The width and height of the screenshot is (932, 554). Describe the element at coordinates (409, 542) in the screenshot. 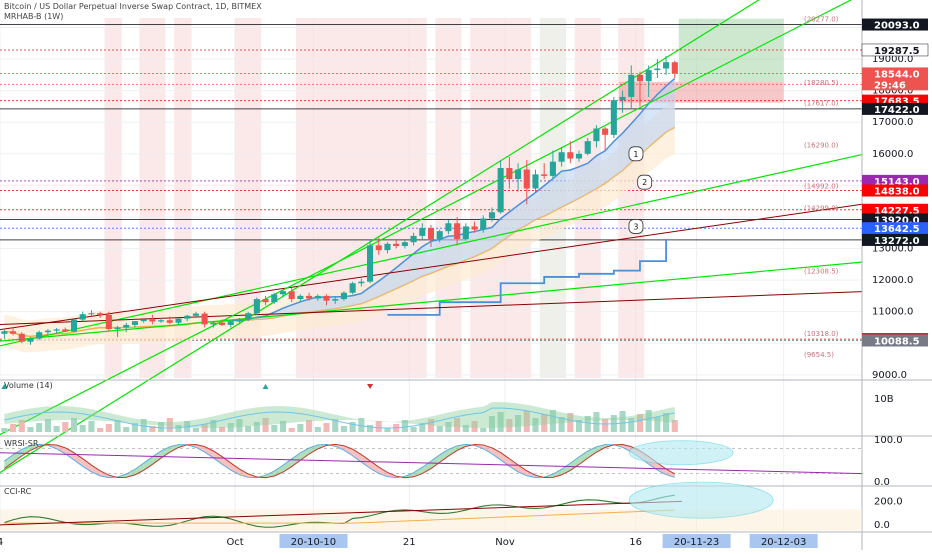

I see `time-tick-label: 21` at that location.